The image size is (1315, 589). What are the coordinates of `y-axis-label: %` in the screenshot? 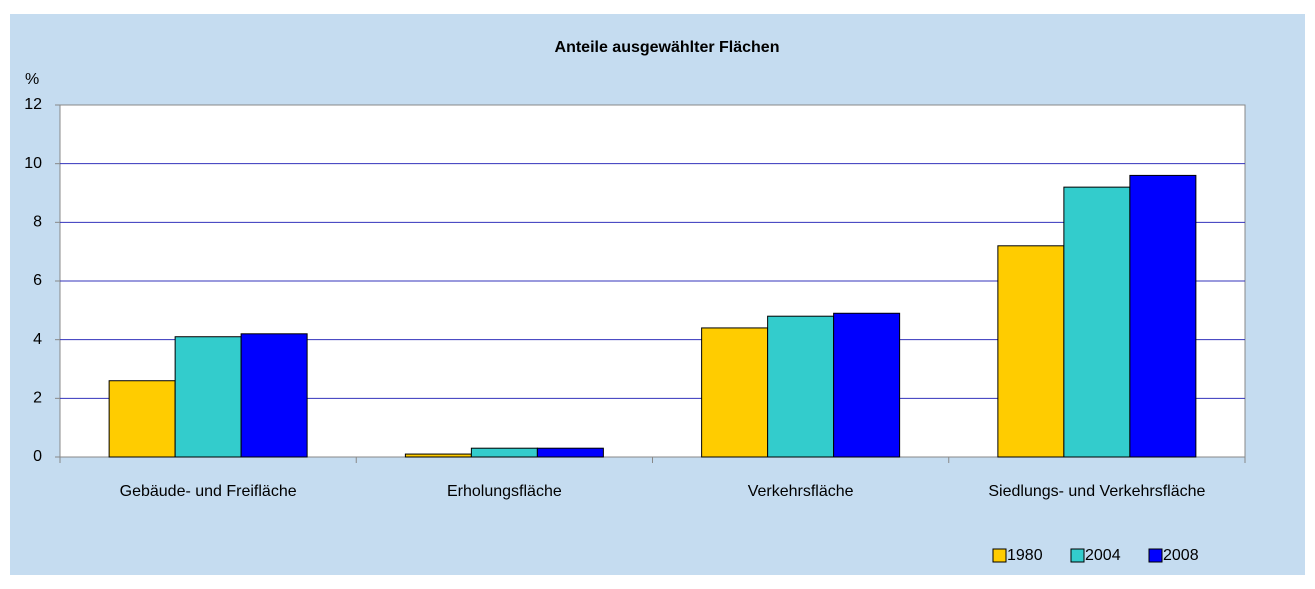 It's located at (32, 79).